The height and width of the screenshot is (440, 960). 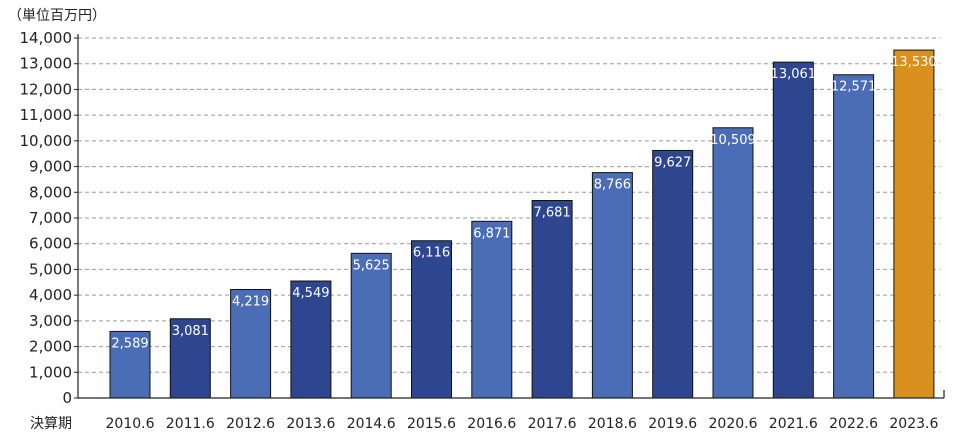 What do you see at coordinates (129, 343) in the screenshot?
I see `value-label: 2,589` at bounding box center [129, 343].